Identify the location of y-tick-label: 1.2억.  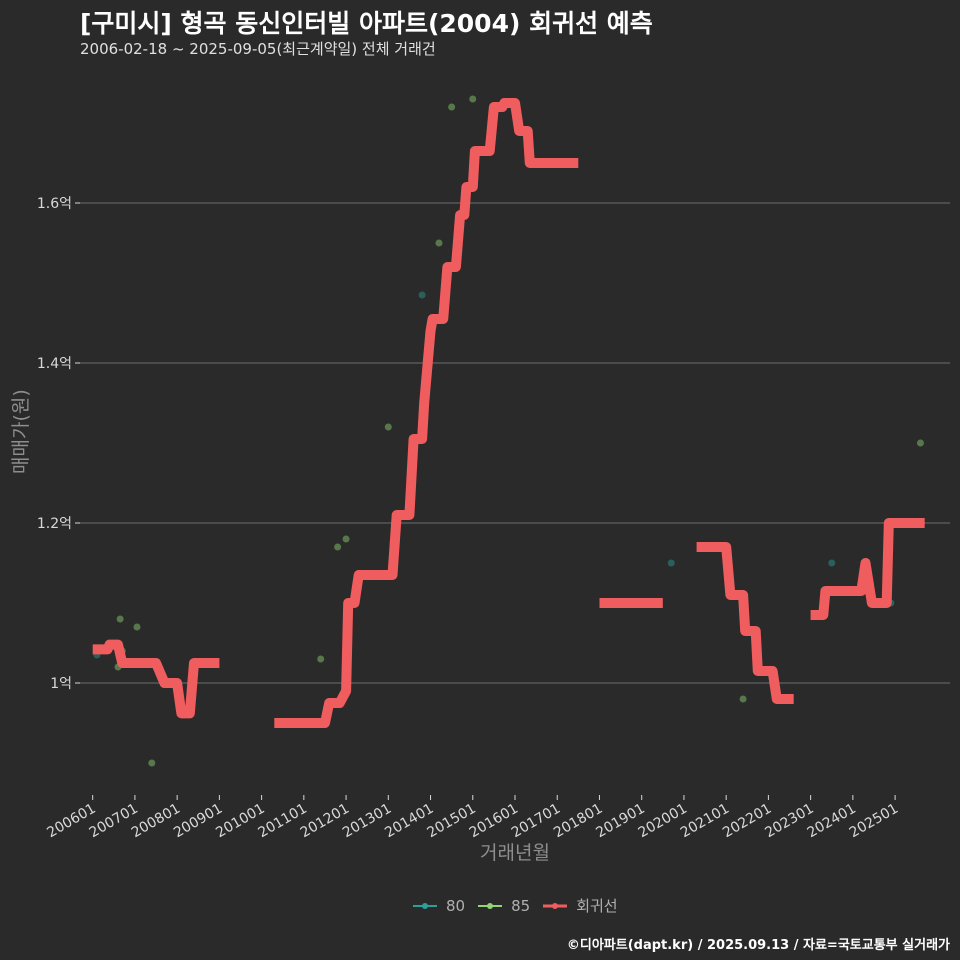
(54, 524).